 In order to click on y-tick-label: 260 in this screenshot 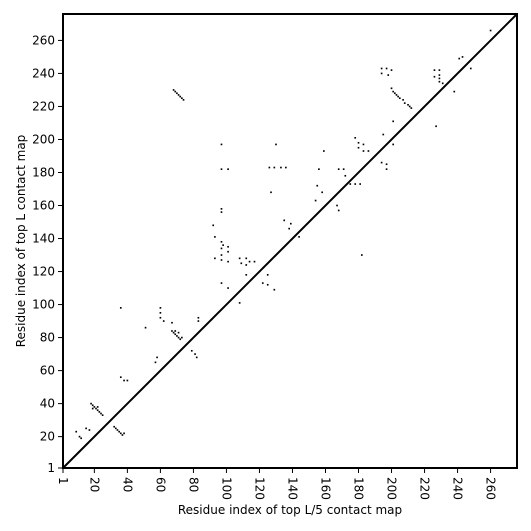, I will do `click(43, 40)`.